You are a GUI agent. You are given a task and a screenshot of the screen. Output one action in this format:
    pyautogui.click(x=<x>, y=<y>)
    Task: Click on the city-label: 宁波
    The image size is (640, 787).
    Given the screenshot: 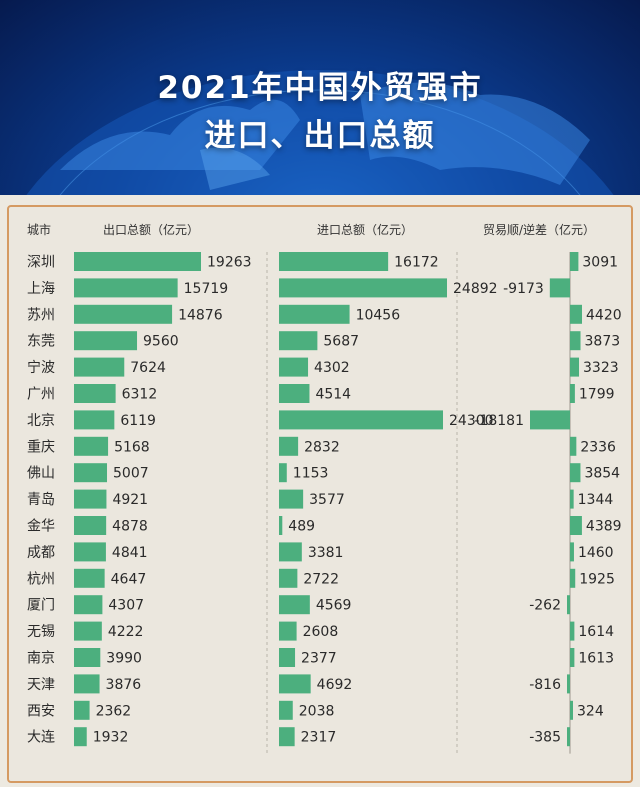 What is the action you would take?
    pyautogui.click(x=41, y=367)
    